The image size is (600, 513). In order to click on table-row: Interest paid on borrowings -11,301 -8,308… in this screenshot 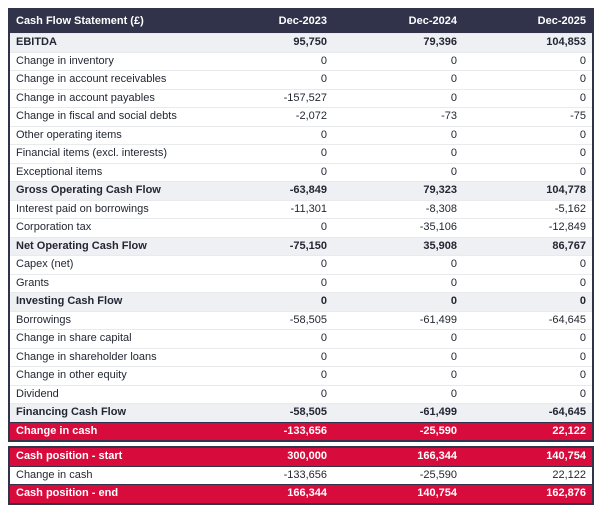, I will do `click(301, 209)`.